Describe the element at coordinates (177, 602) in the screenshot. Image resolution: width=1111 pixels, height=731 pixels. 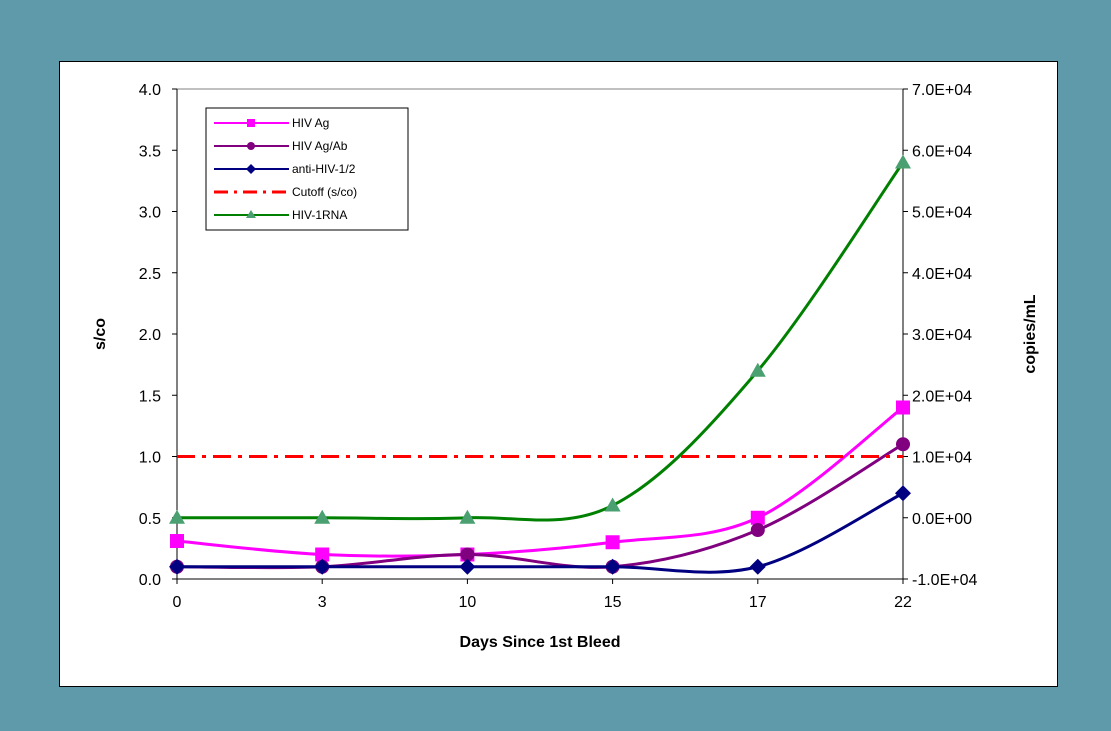
I see `x-tick-label: 0` at that location.